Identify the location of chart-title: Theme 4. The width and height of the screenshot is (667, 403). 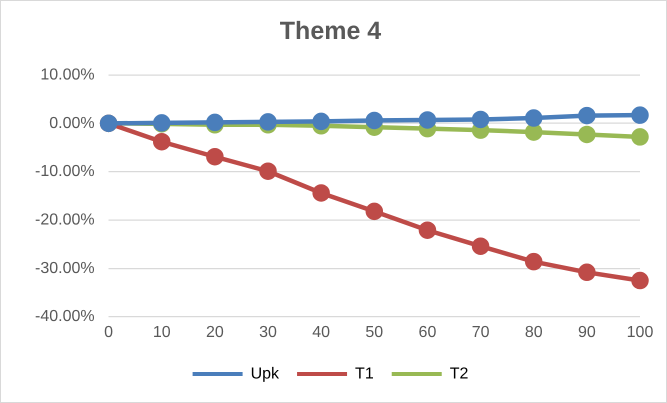
(331, 30).